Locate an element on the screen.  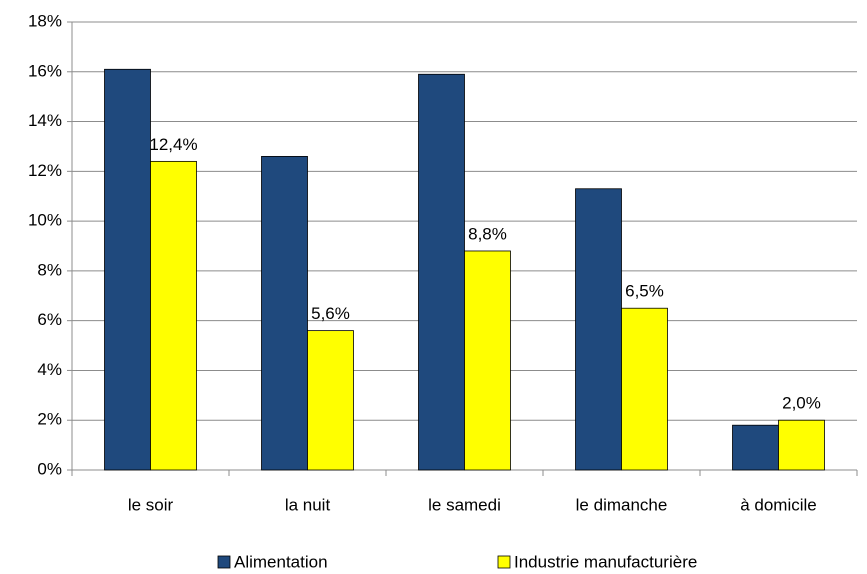
data-label: 6,5% is located at coordinates (644, 291).